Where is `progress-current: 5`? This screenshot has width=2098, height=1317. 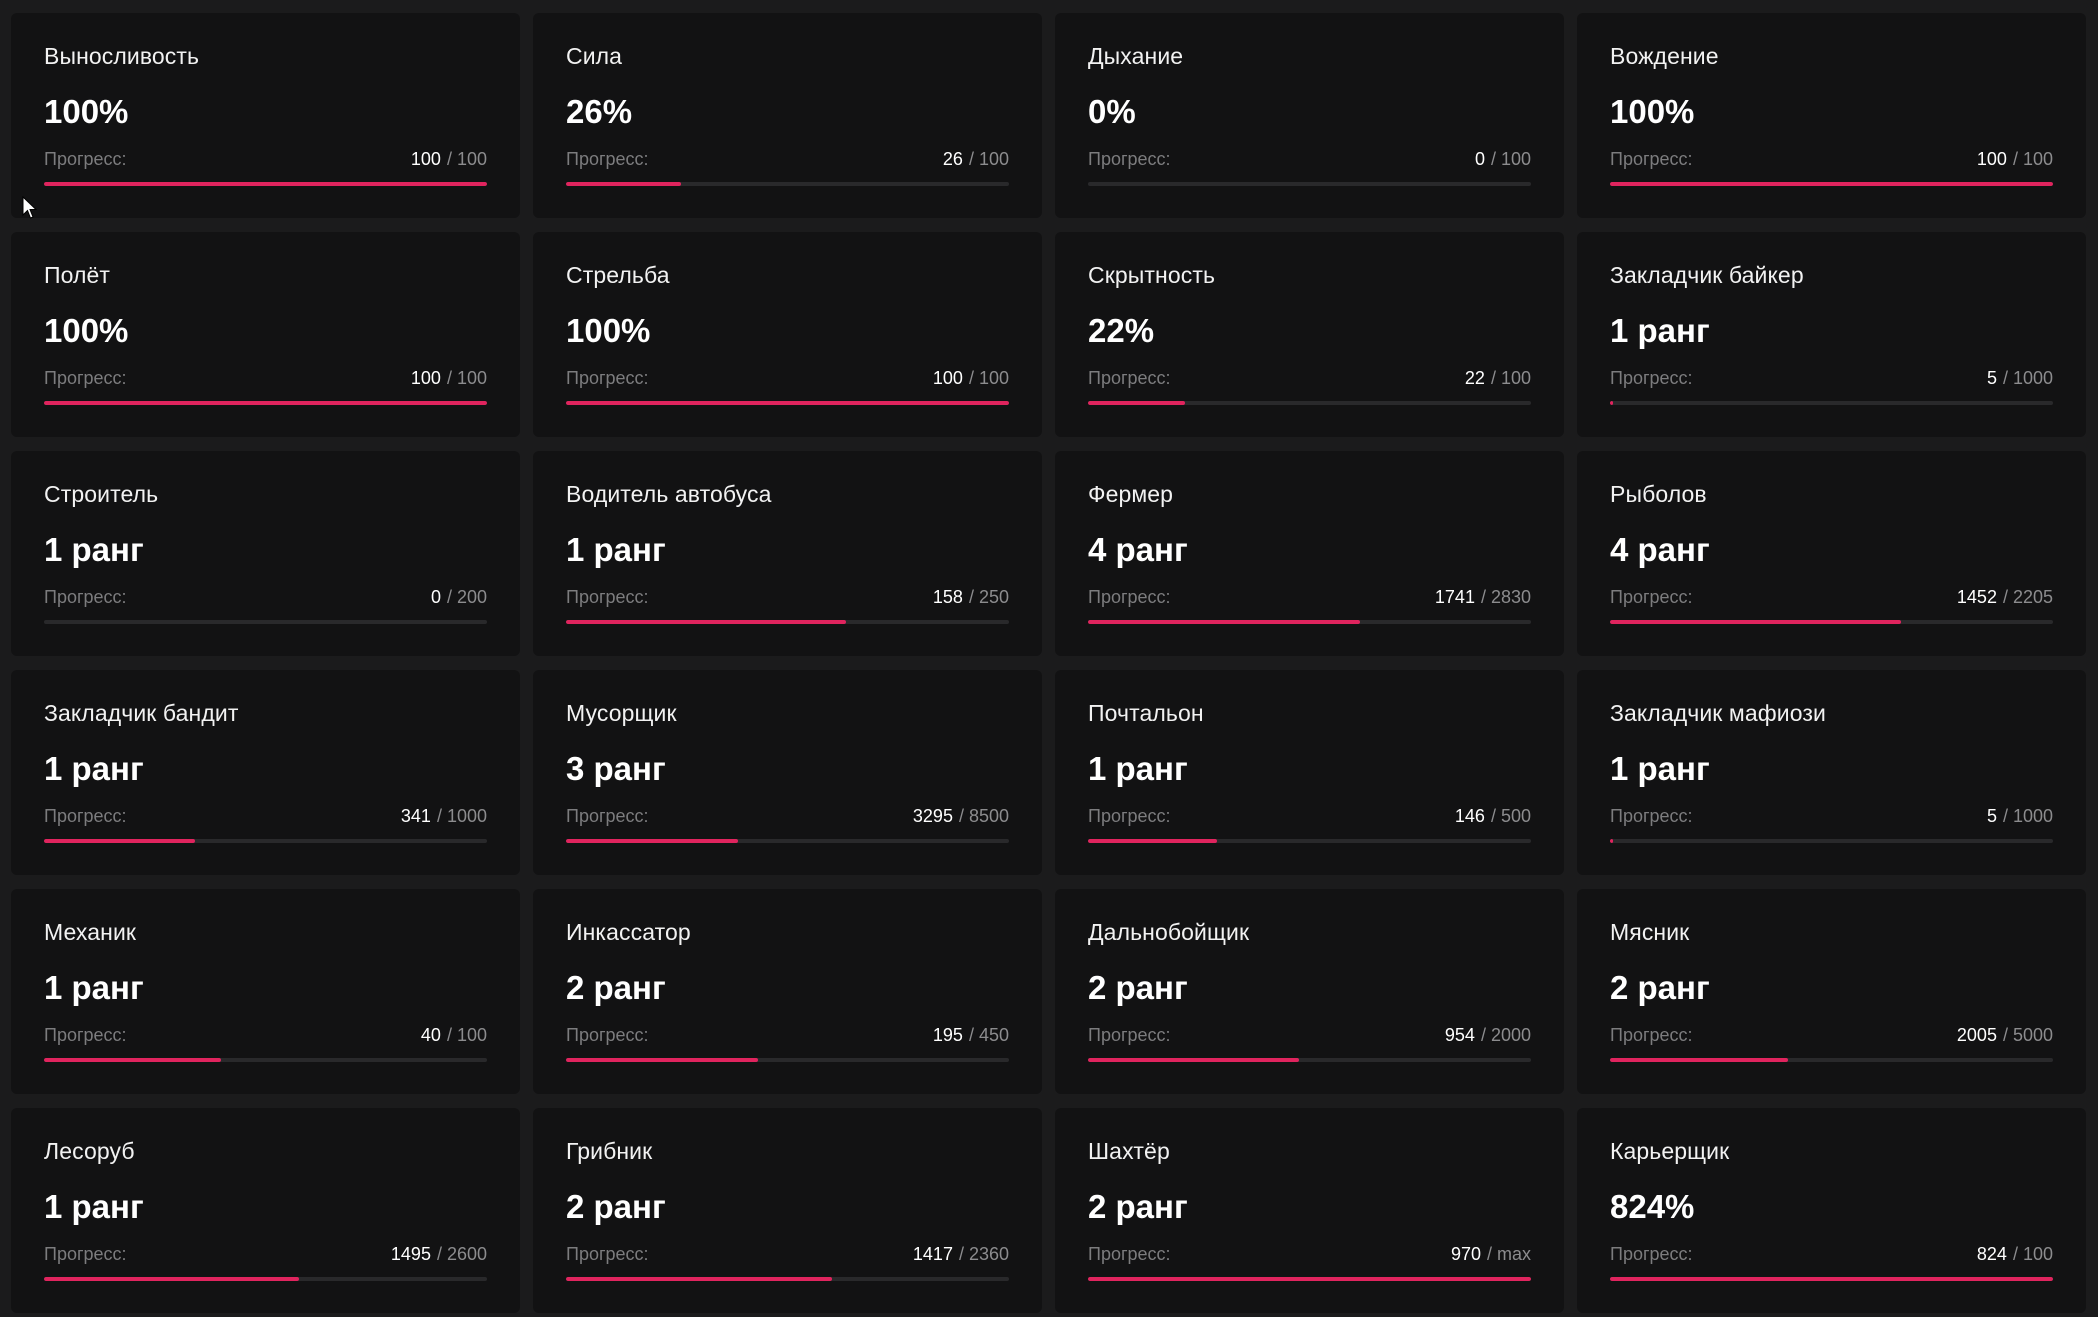
progress-current: 5 is located at coordinates (1991, 816).